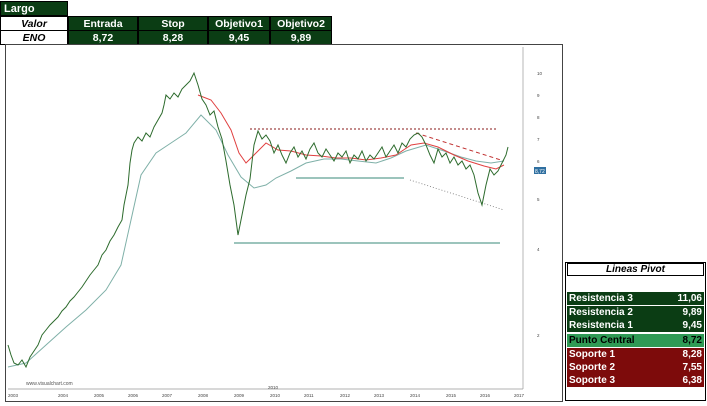  What do you see at coordinates (451, 395) in the screenshot?
I see `svg-text: 2015` at bounding box center [451, 395].